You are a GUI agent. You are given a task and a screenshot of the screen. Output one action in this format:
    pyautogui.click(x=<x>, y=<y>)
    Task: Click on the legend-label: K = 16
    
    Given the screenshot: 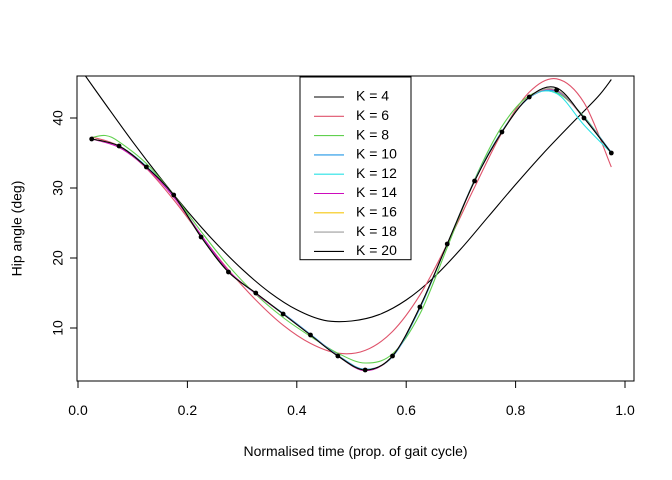 What is the action you would take?
    pyautogui.click(x=376, y=212)
    